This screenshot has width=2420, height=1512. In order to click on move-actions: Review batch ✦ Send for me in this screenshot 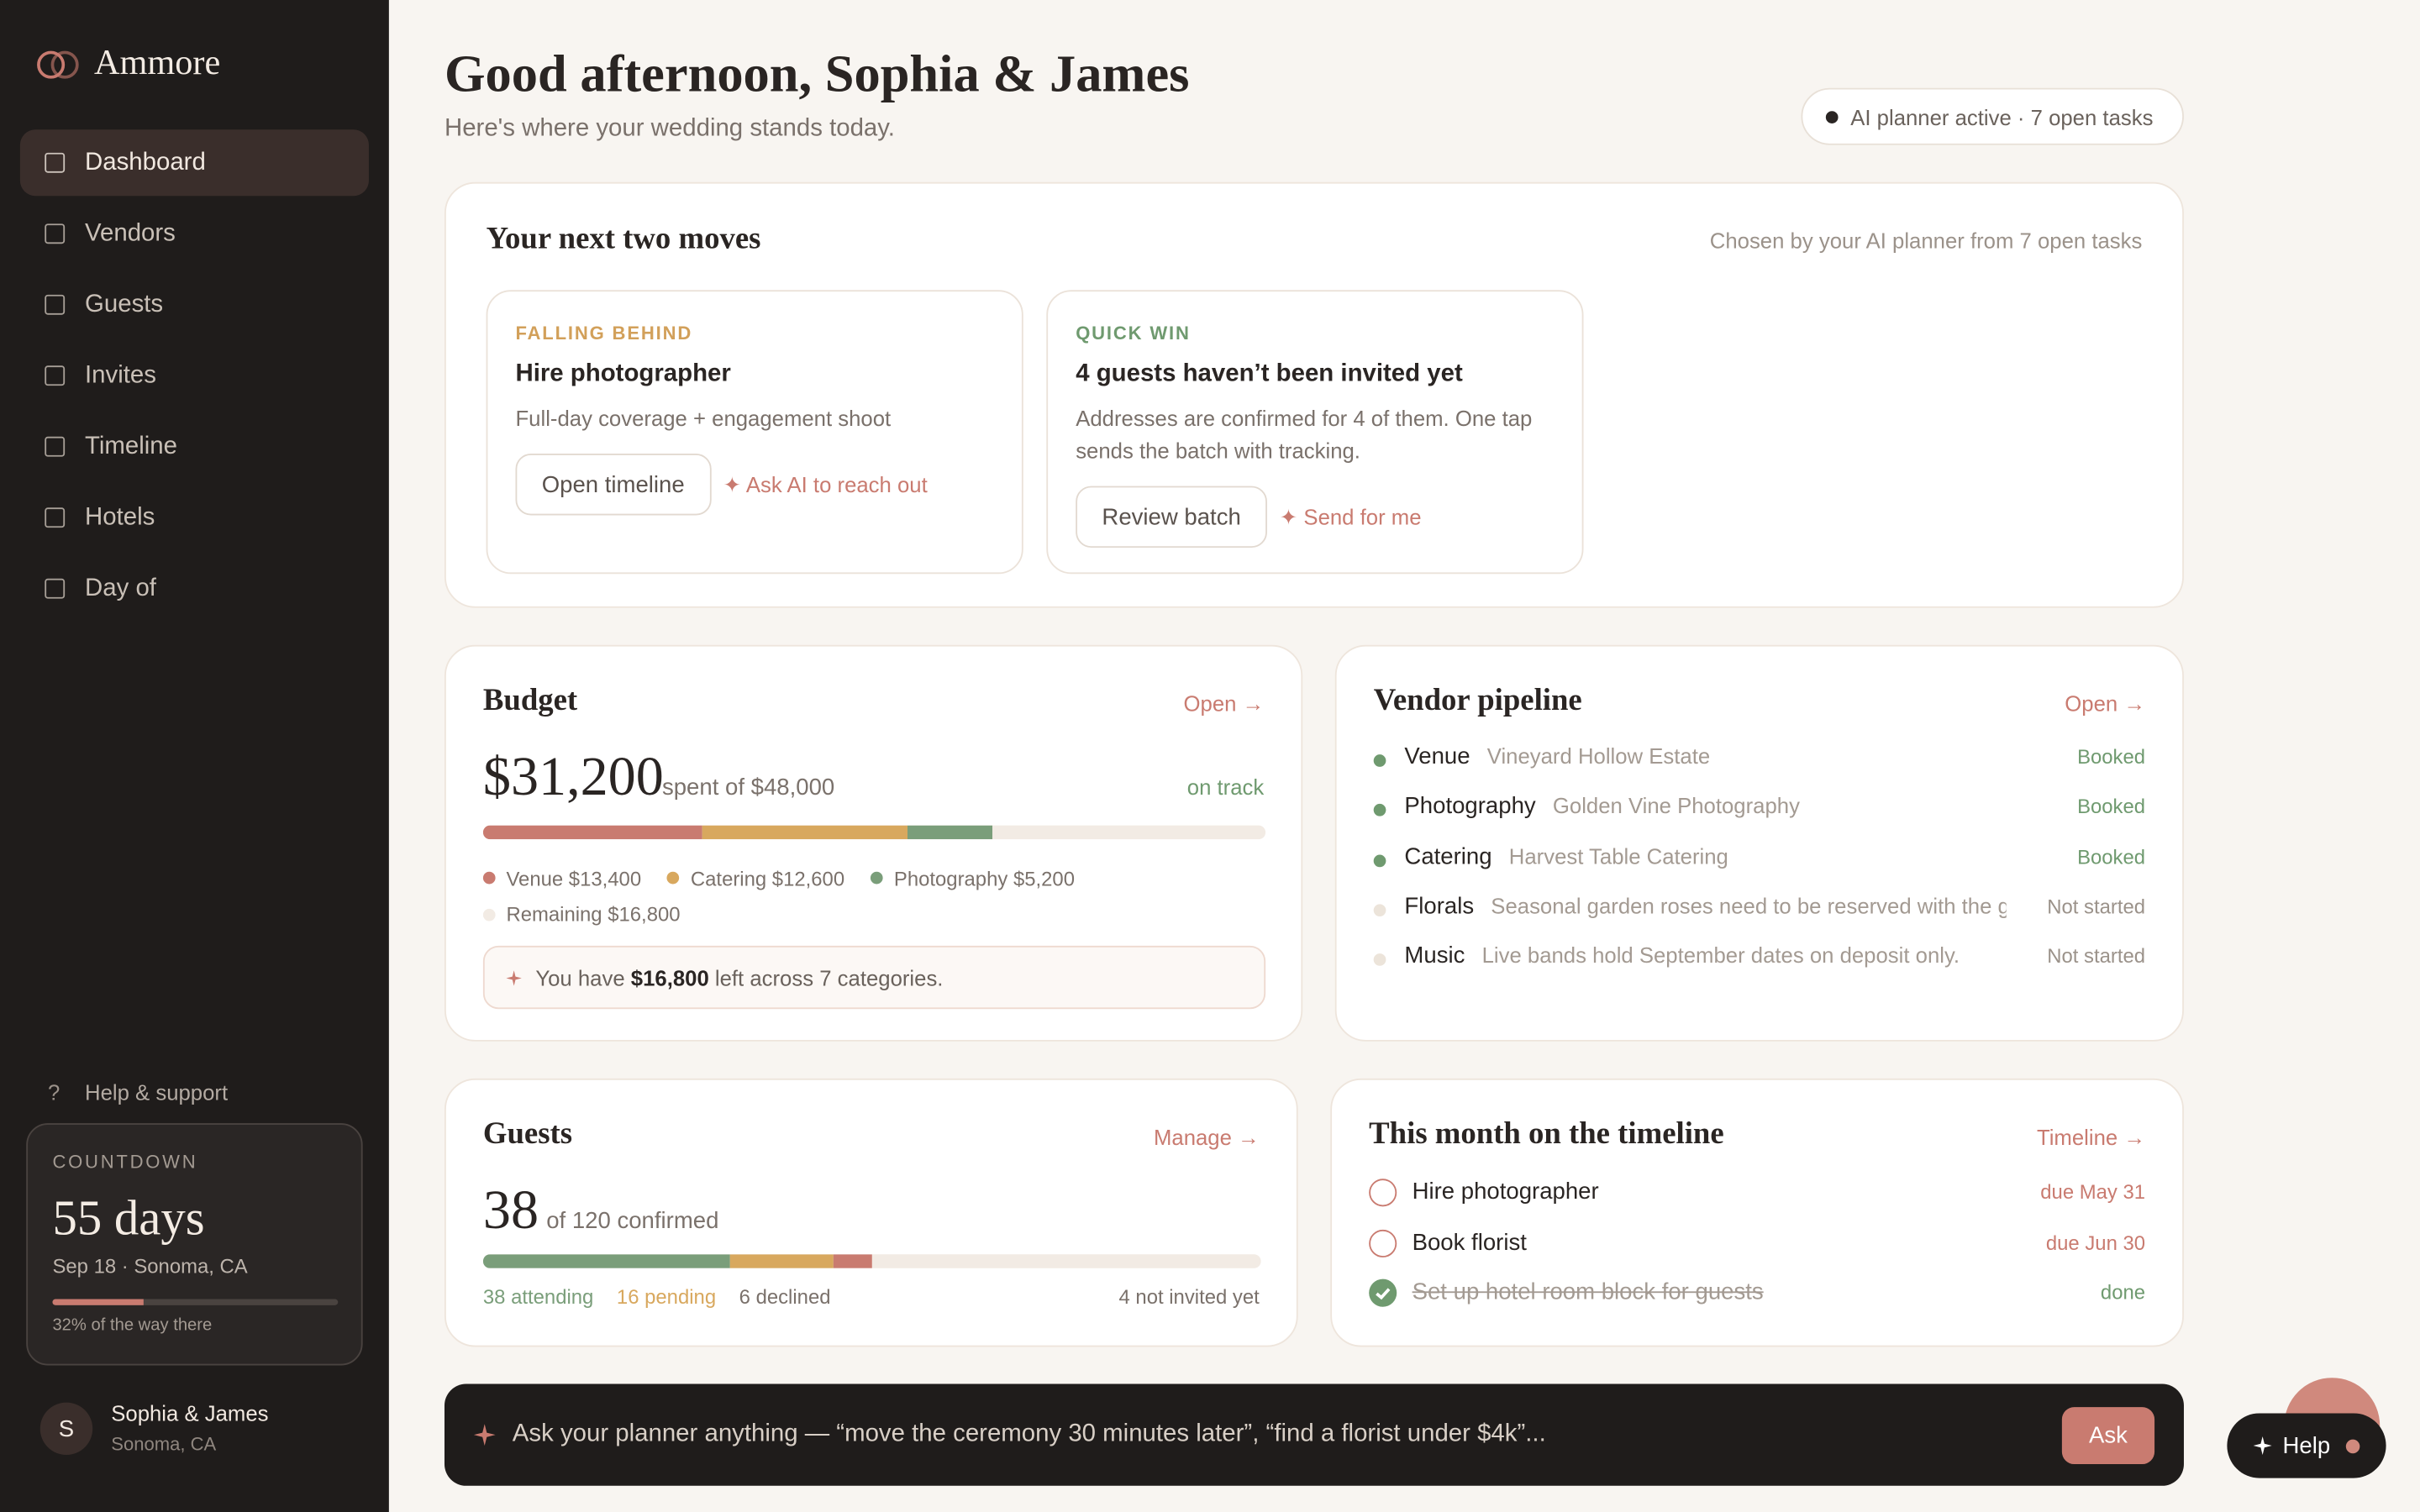, I will do `click(1249, 517)`.